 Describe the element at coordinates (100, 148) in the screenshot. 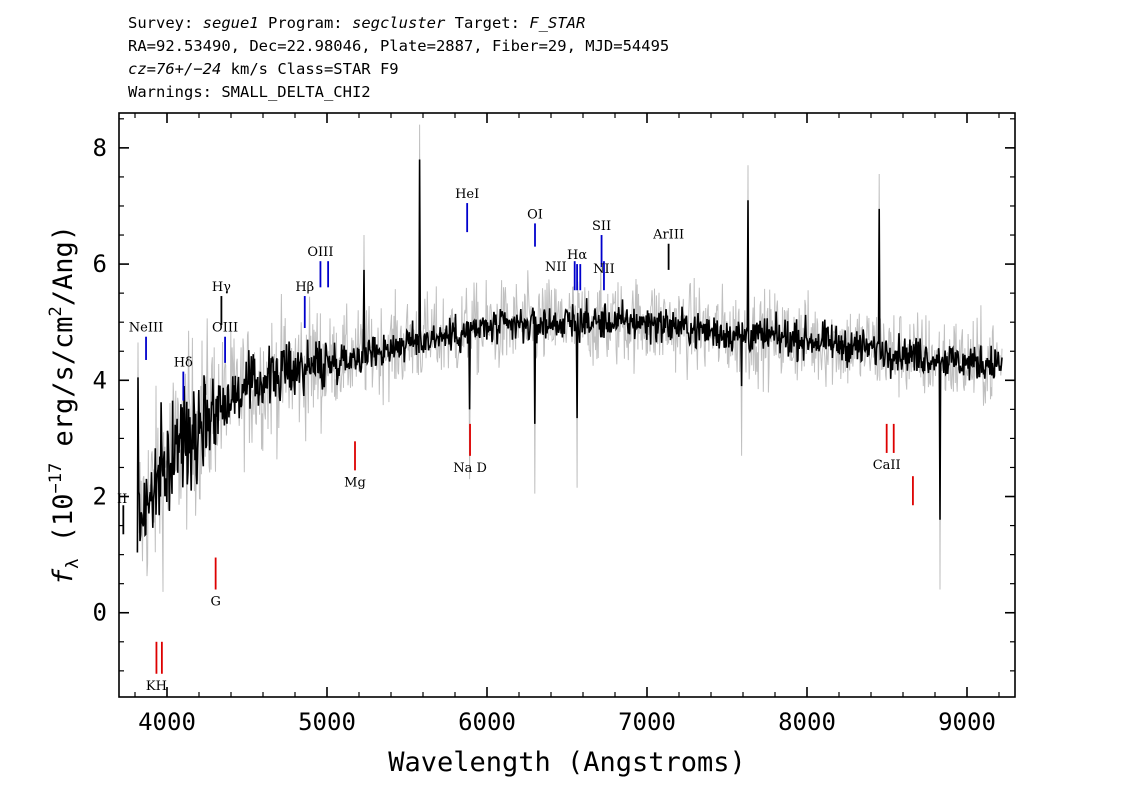

I see `y-tick-label: 8` at that location.